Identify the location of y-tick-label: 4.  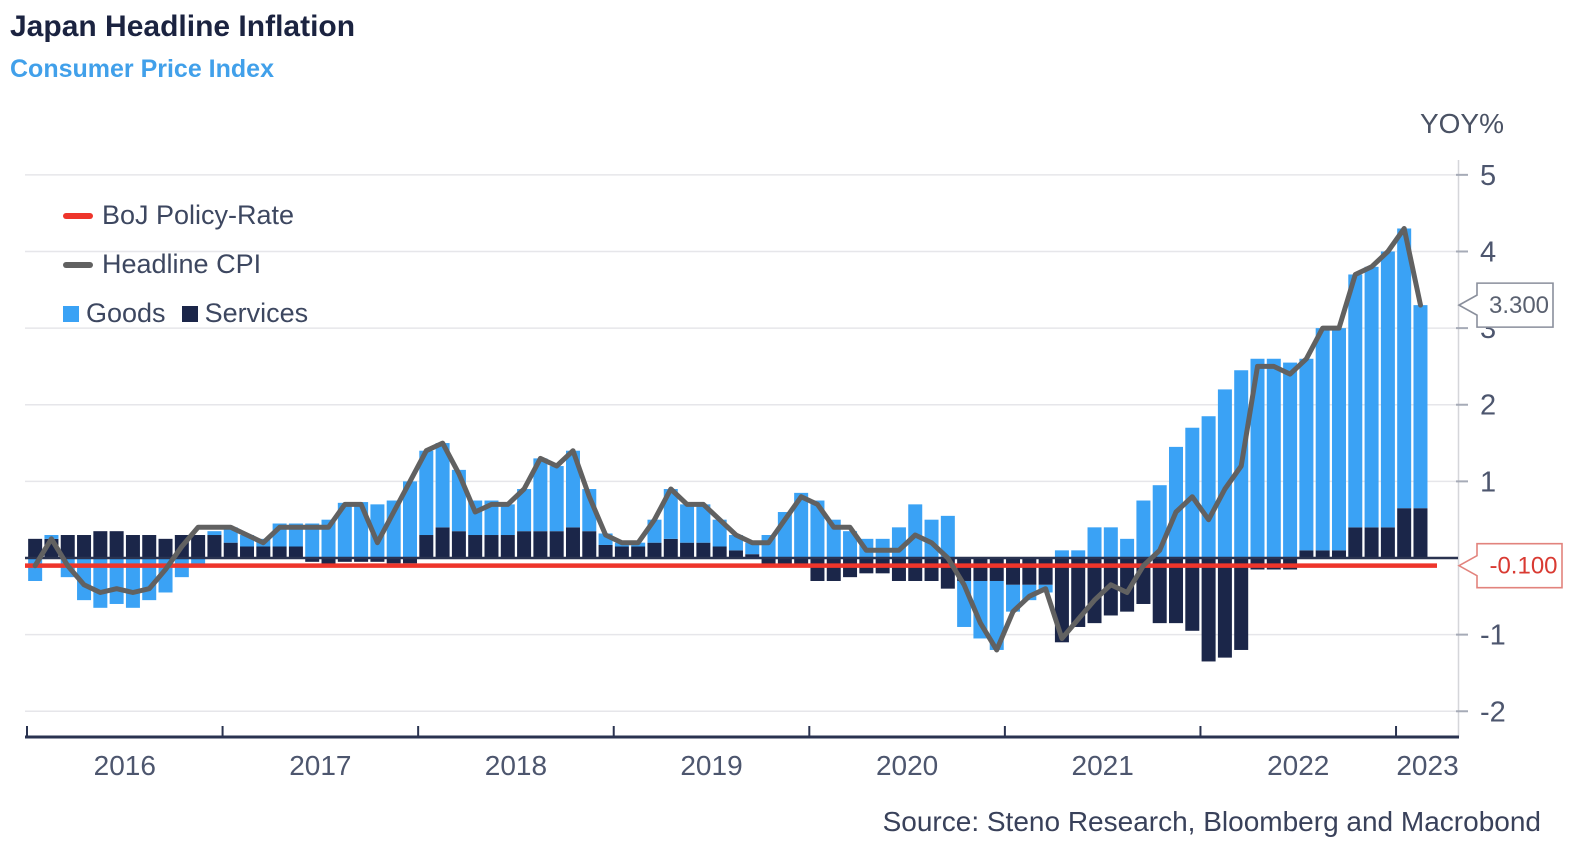
(1488, 252).